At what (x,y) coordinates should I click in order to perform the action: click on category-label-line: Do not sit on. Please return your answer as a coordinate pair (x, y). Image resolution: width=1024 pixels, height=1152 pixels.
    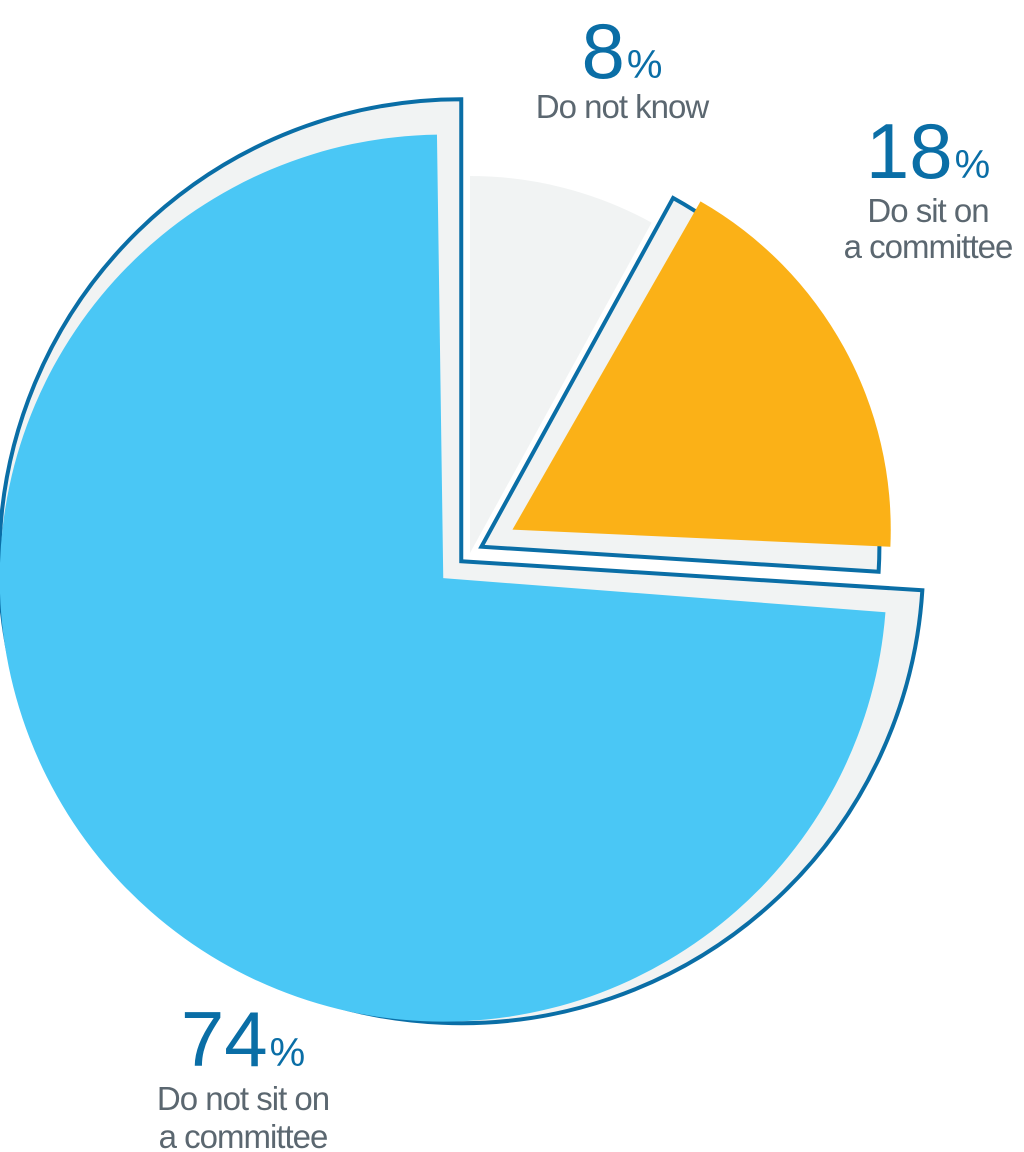
    Looking at the image, I should click on (243, 1098).